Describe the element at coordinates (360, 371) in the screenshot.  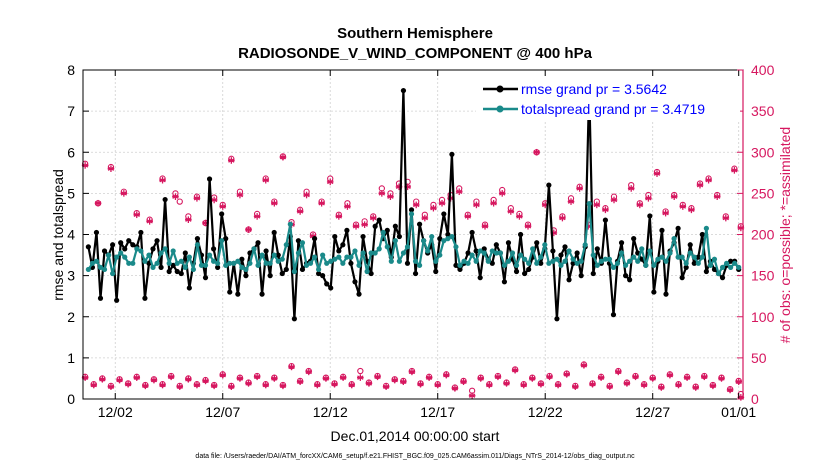
I see `obs-possible-marker` at that location.